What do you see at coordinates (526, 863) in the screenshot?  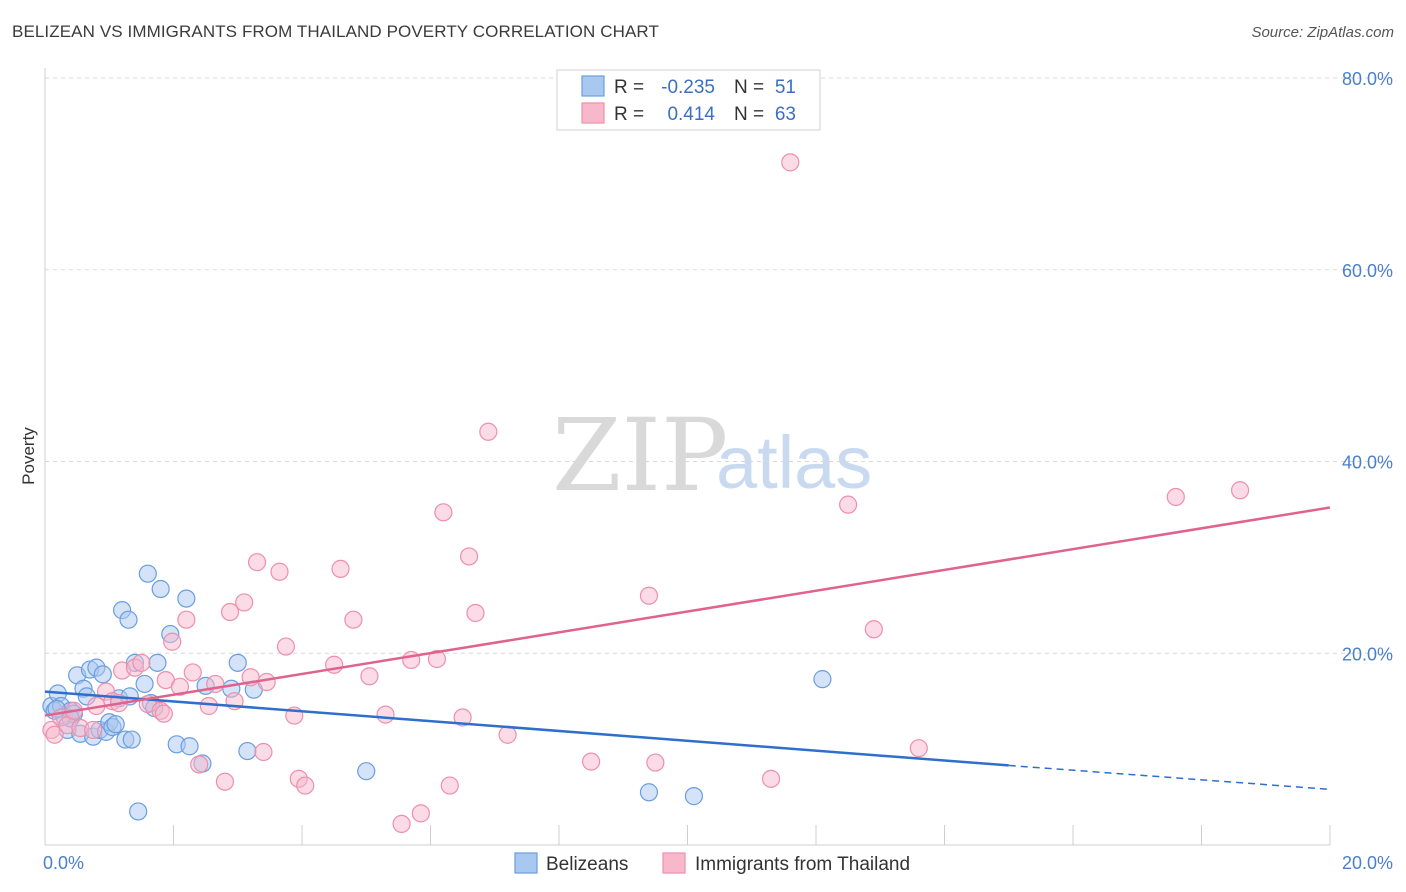 I see `series-legend-swatch-blue` at bounding box center [526, 863].